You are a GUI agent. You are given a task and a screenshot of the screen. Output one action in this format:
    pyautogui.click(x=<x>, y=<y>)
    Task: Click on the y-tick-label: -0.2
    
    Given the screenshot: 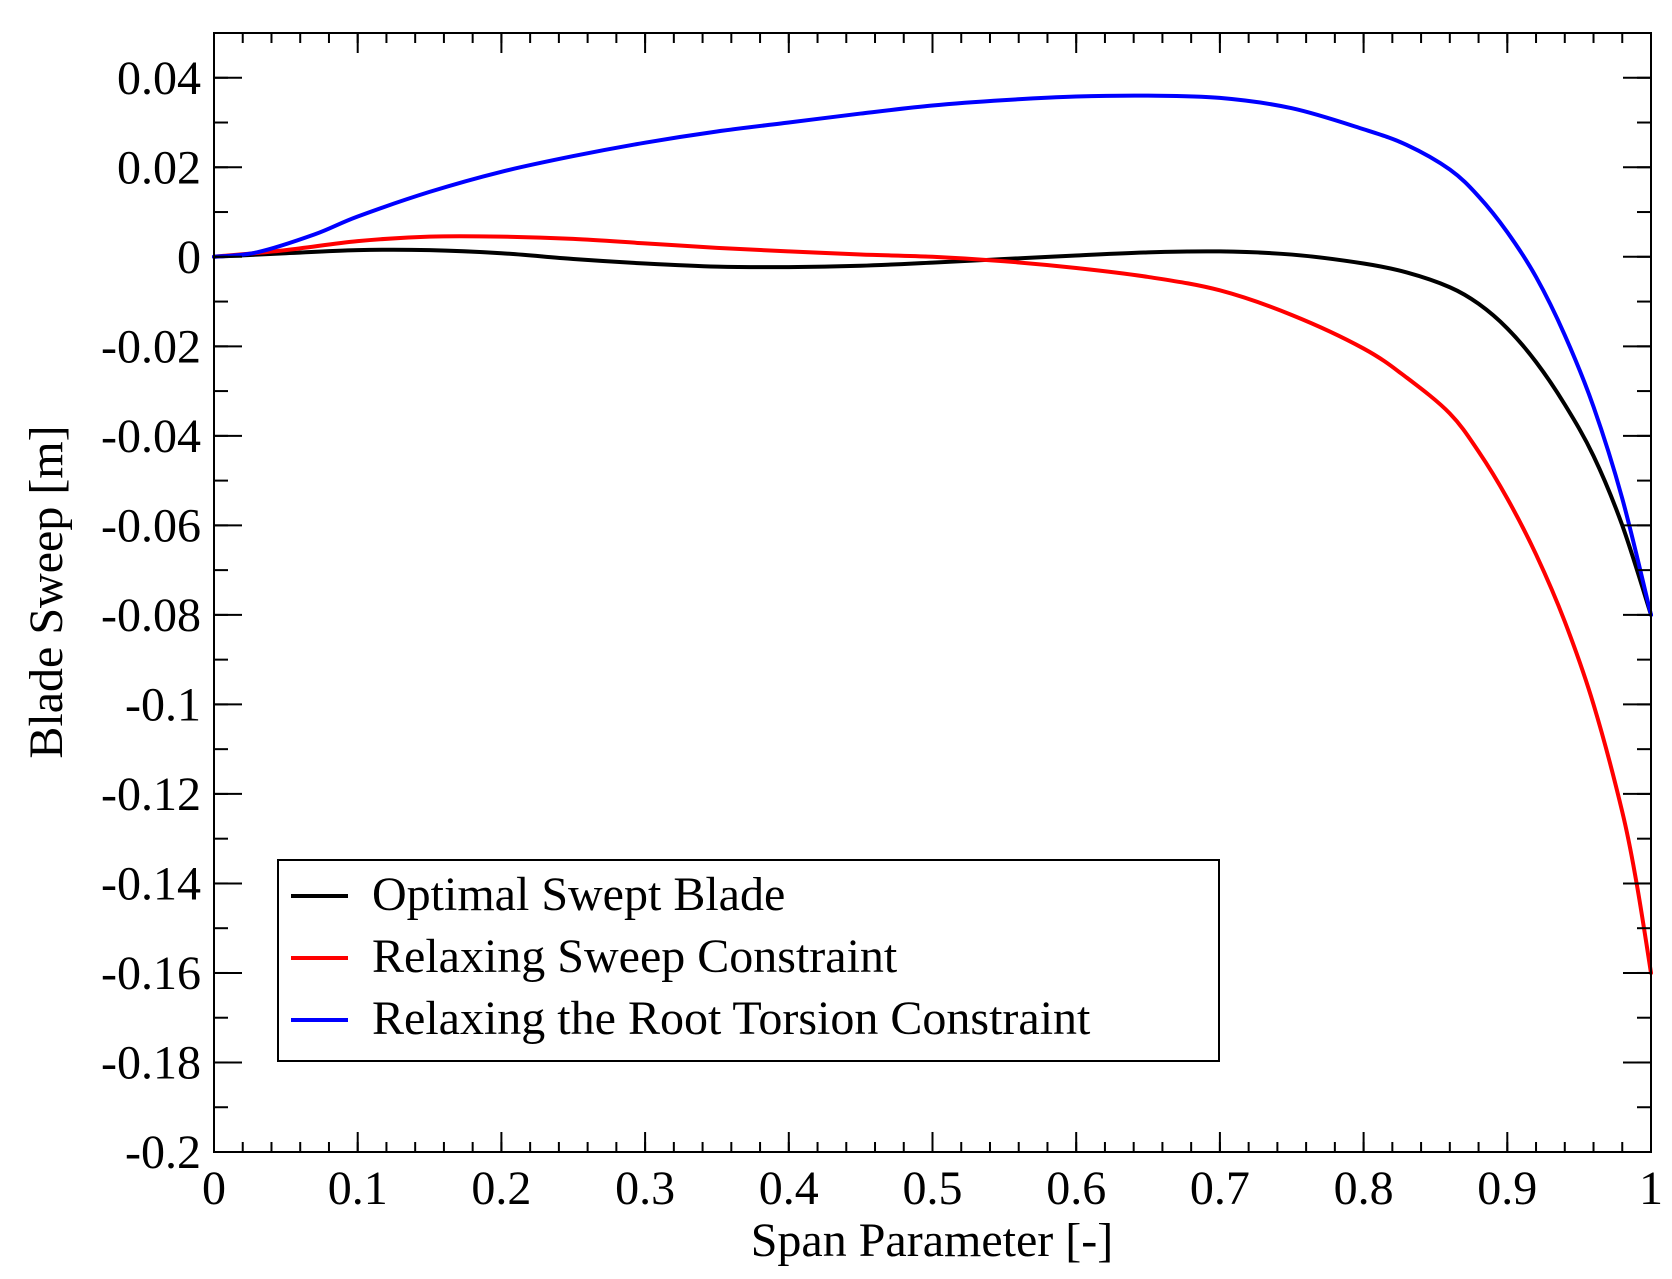 What is the action you would take?
    pyautogui.click(x=163, y=1152)
    